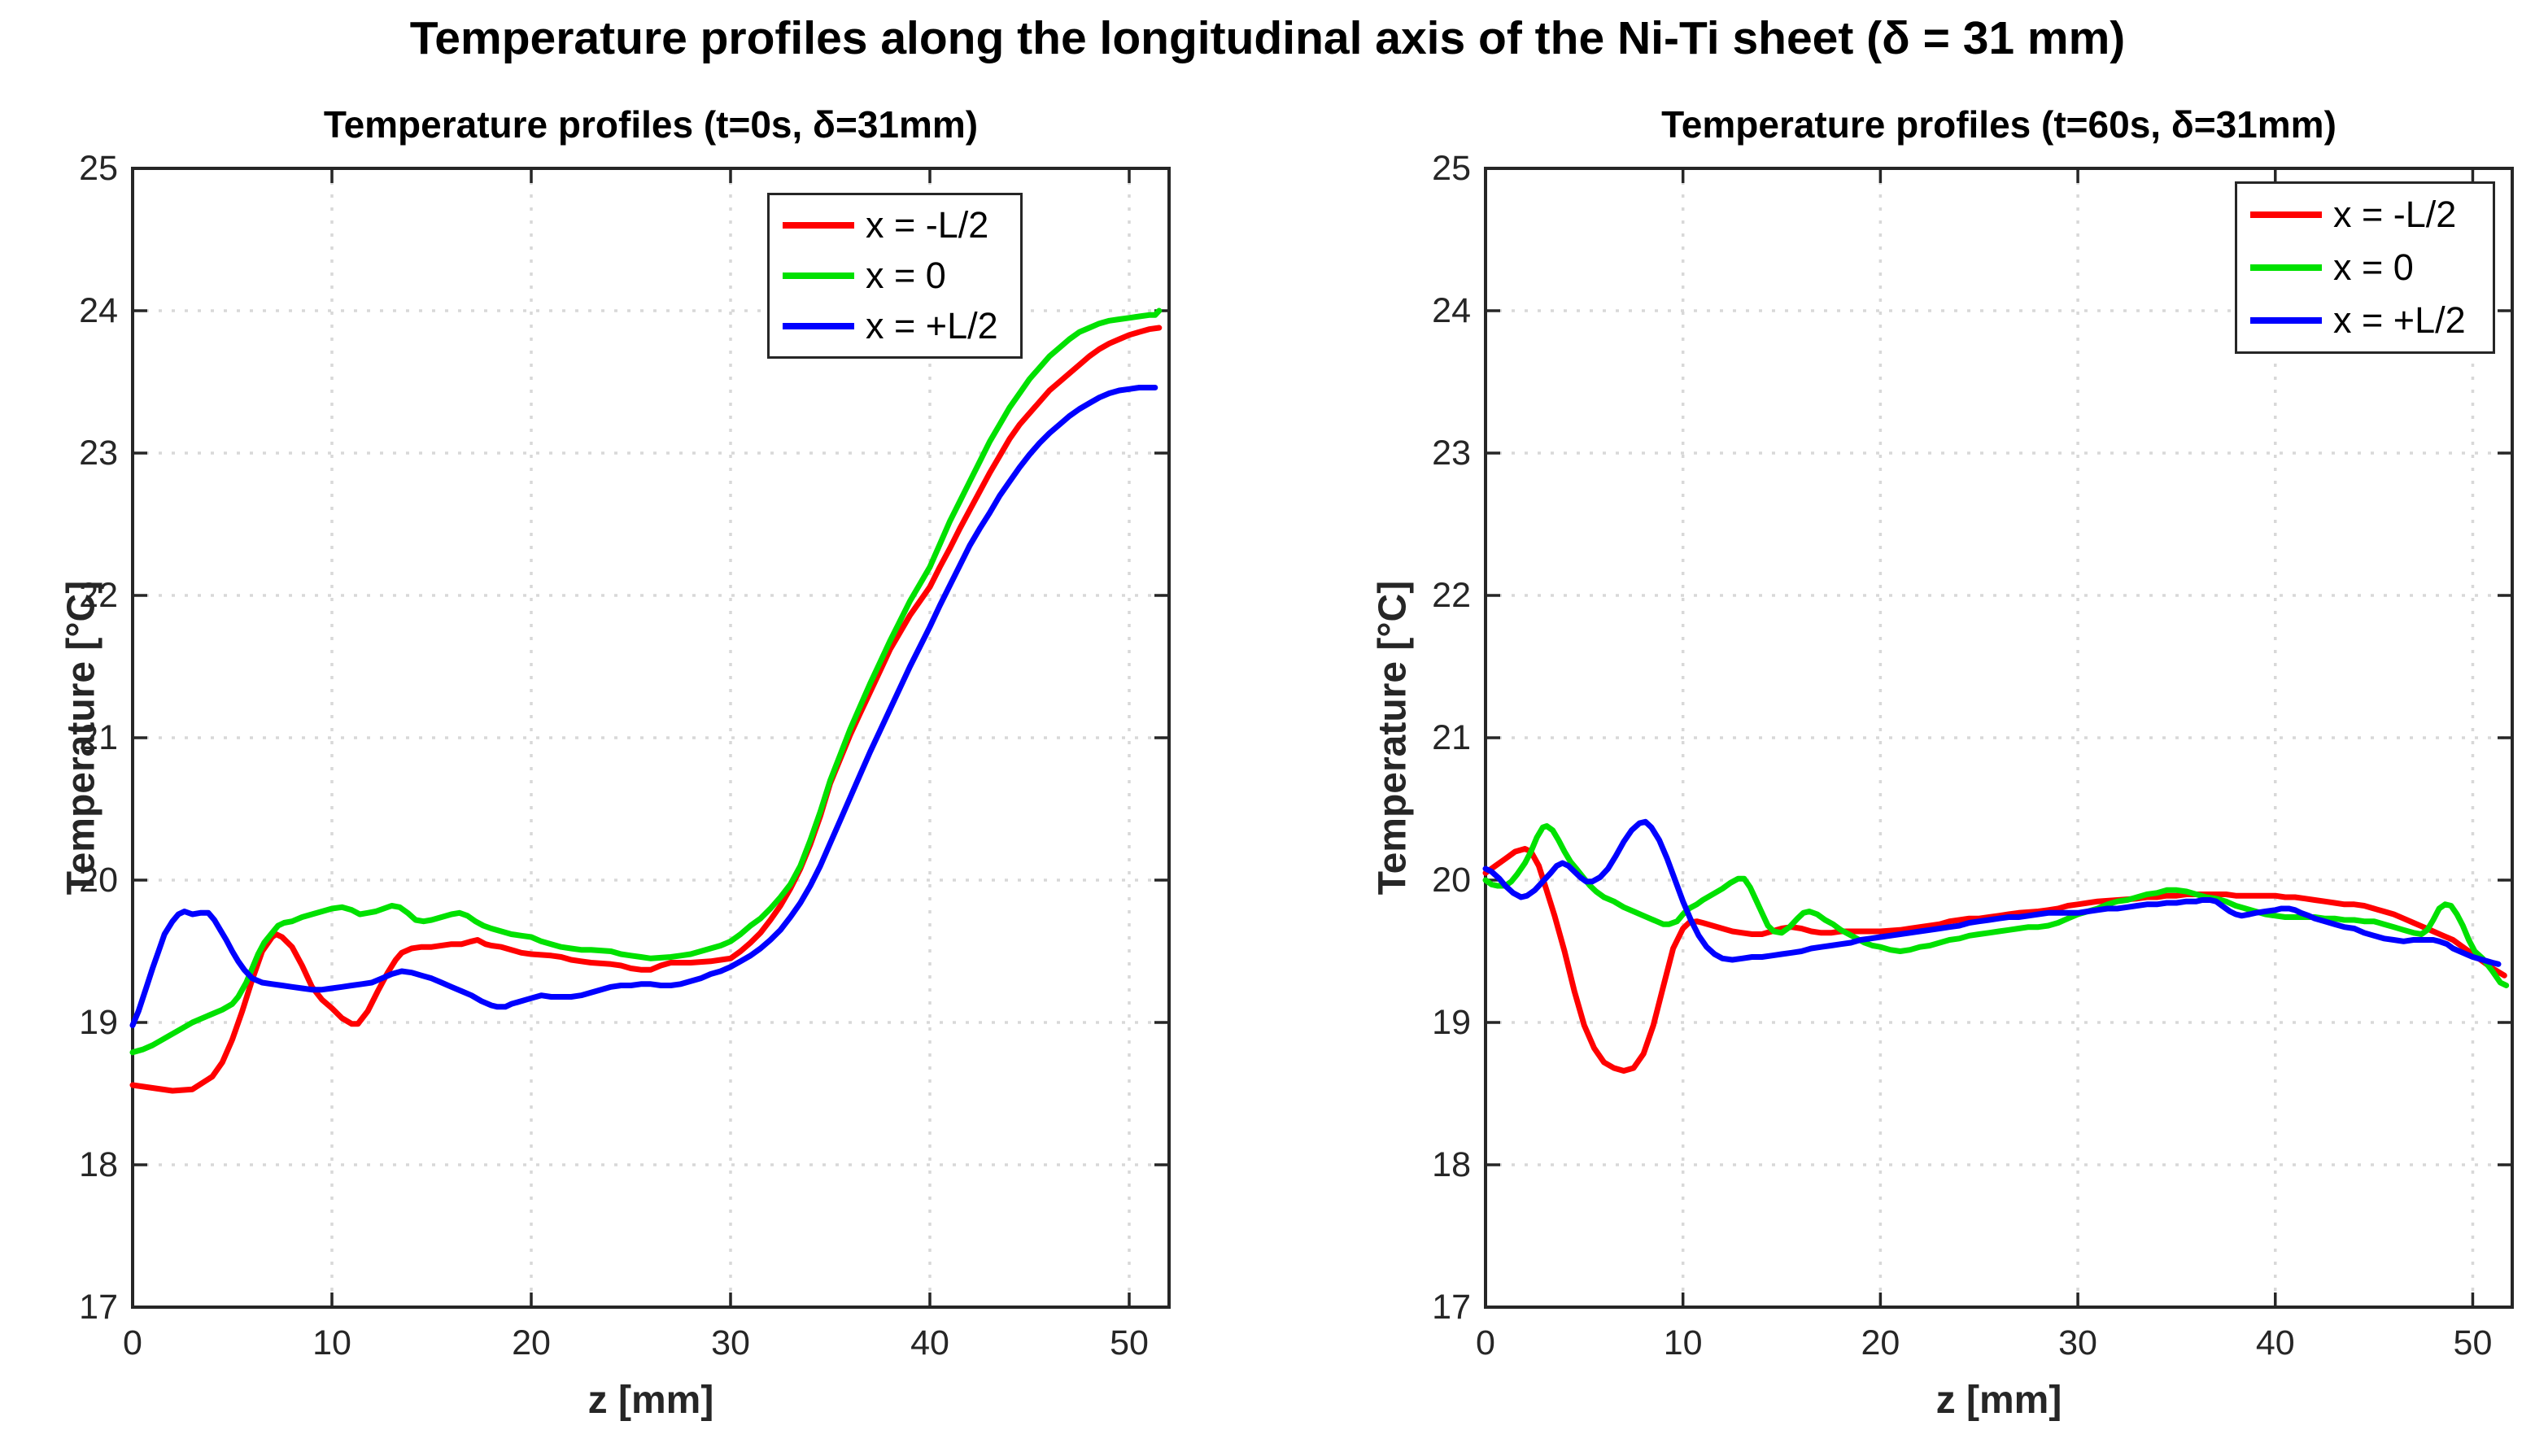 This screenshot has width=2535, height=1456. I want to click on left-legend: x = -L/2 x = 0 x = +L/2, so click(895, 276).